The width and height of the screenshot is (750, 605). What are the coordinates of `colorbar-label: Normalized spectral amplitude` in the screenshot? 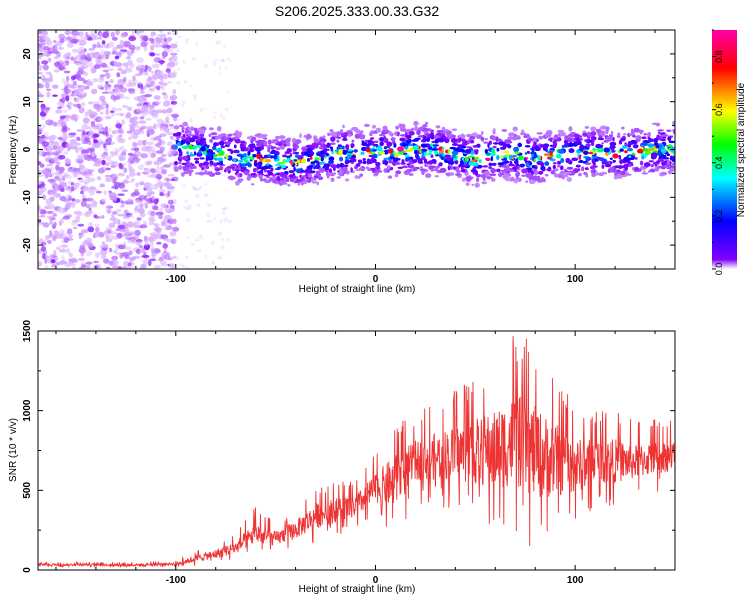 It's located at (741, 149).